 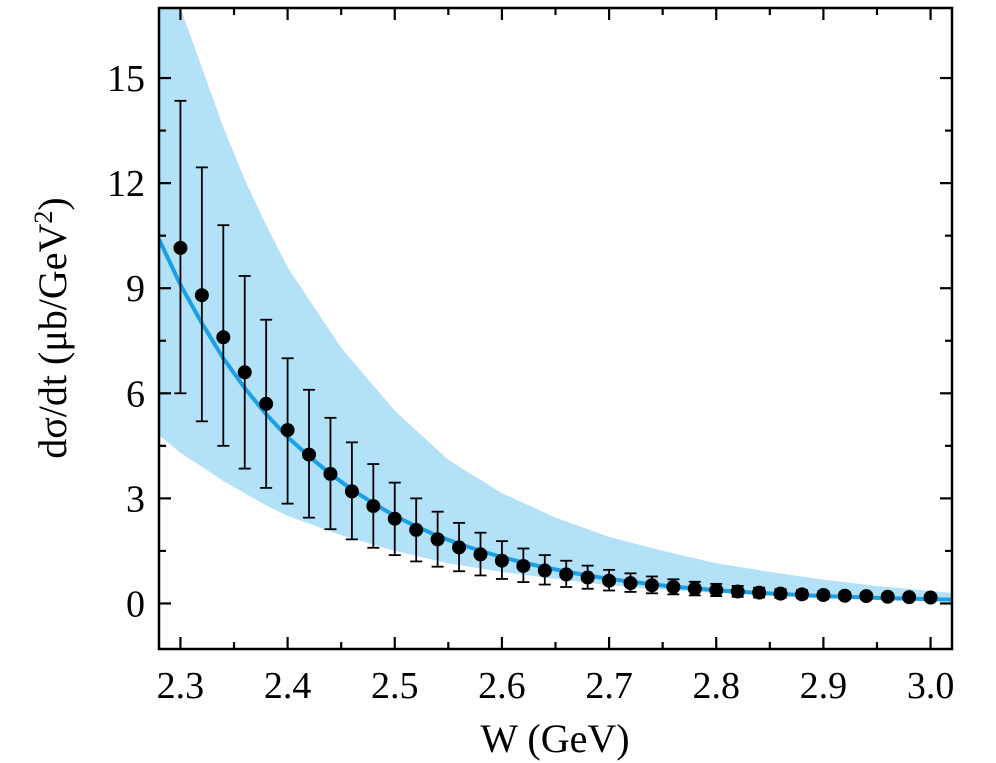 What do you see at coordinates (288, 686) in the screenshot?
I see `x-tick-label: 2.4` at bounding box center [288, 686].